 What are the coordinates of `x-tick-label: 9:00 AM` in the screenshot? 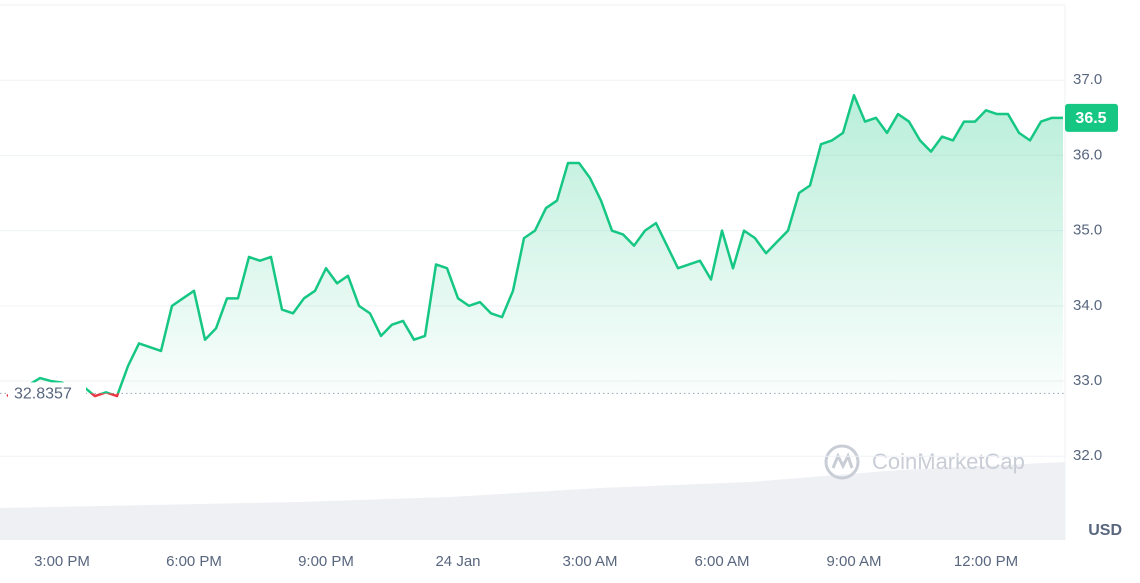 It's located at (853, 561).